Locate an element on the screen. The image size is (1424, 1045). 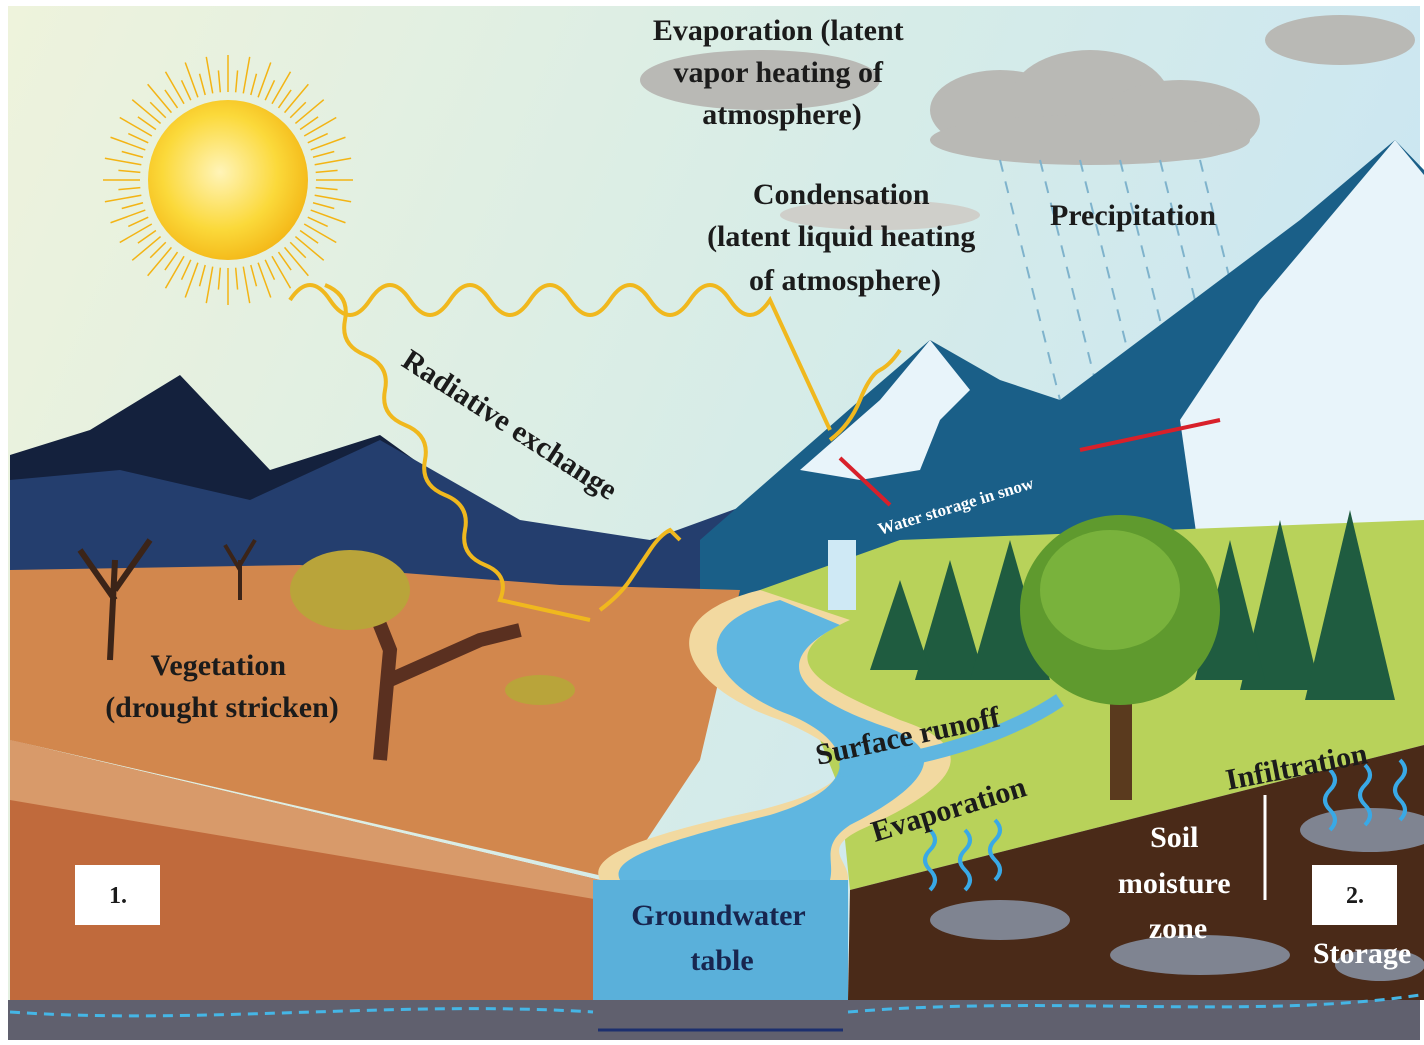
groundwater-table is located at coordinates (720, 940).